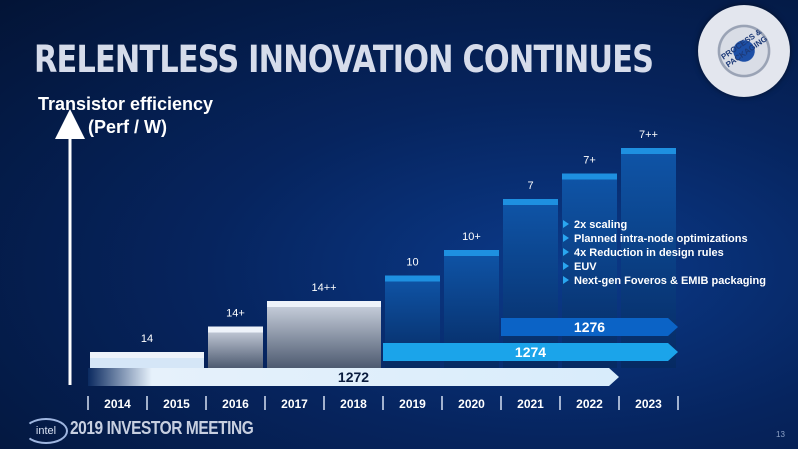  What do you see at coordinates (471, 237) in the screenshot?
I see `node-bar-10p-label: 10+` at bounding box center [471, 237].